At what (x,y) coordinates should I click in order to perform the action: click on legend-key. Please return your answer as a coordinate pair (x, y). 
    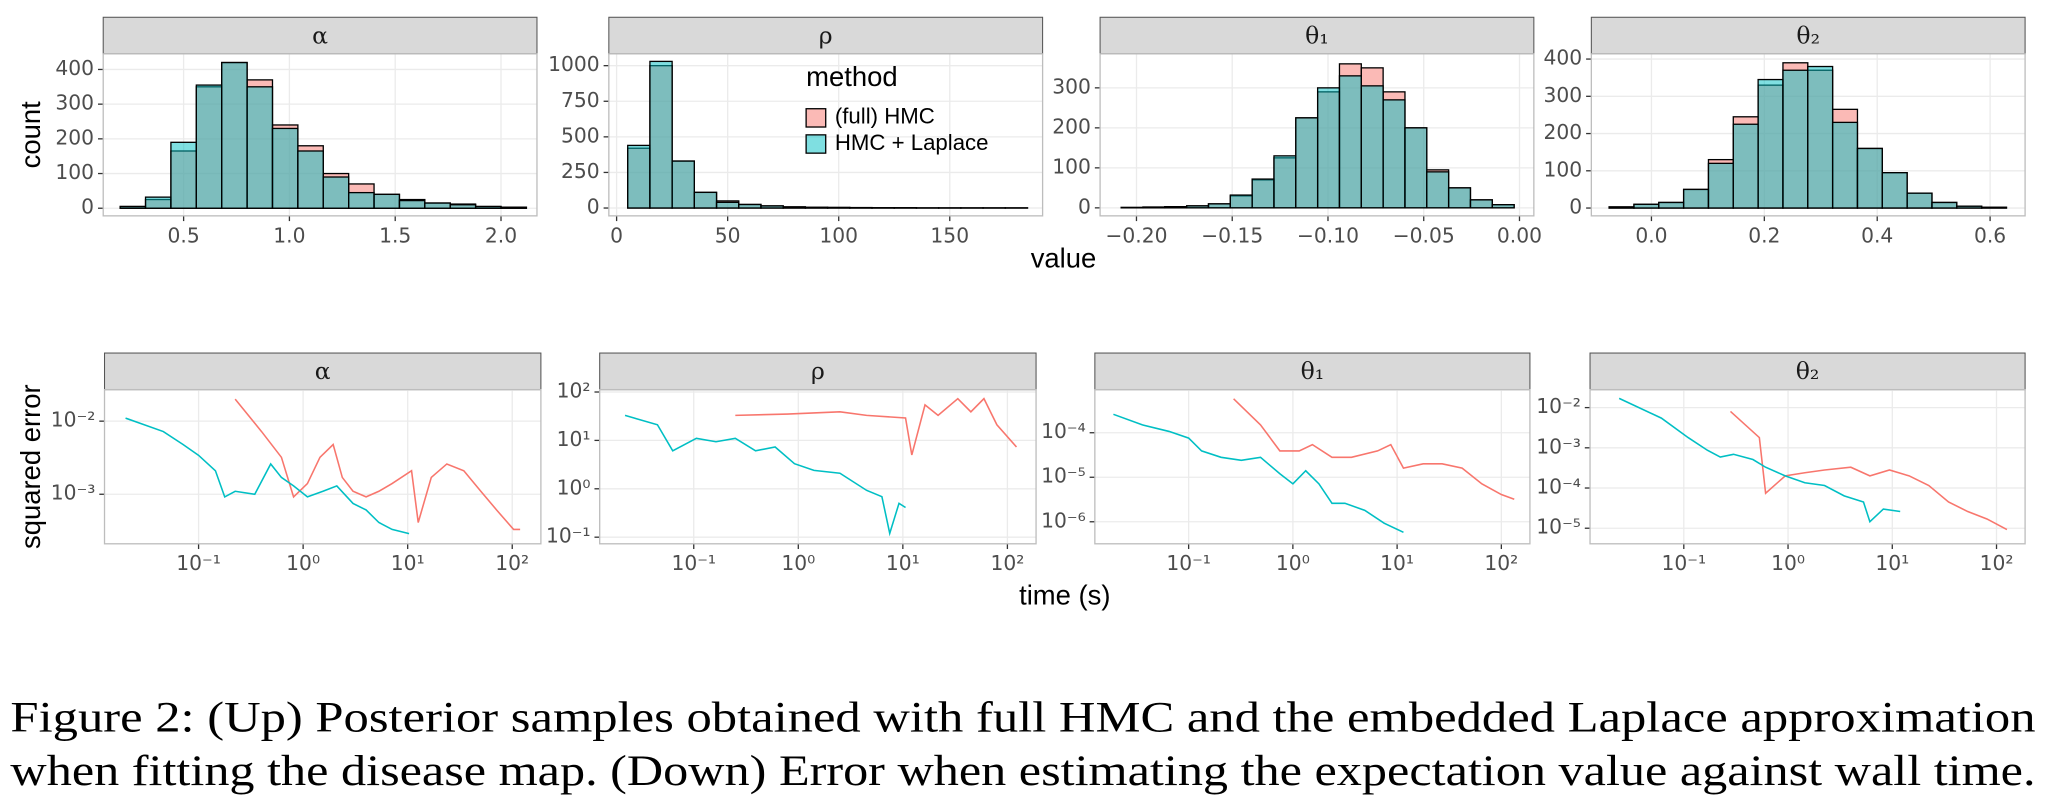
    Looking at the image, I should click on (816, 144).